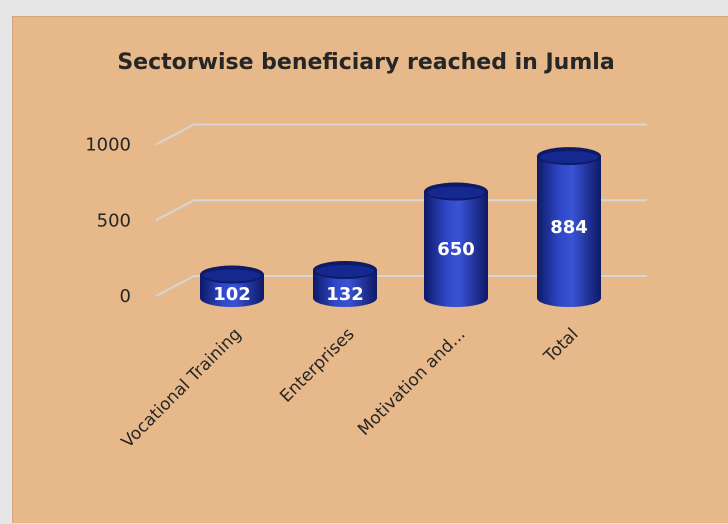 The image size is (728, 524). Describe the element at coordinates (365, 62) in the screenshot. I see `chart-title: Sectorwise beneficiary reached in Jumla` at that location.